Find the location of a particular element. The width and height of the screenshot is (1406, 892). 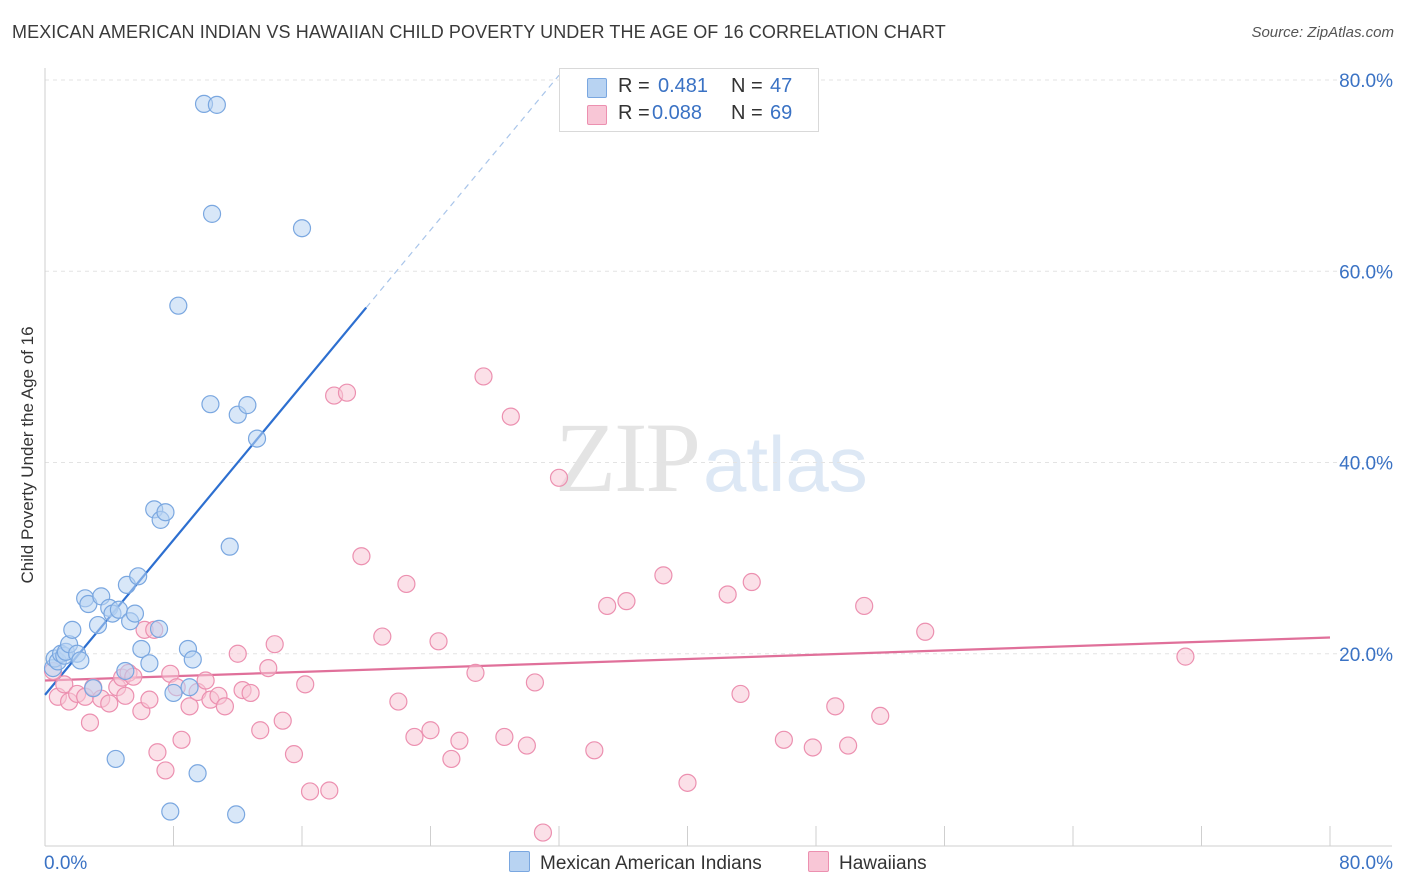

bottom-legend-label: Mexican American Indians is located at coordinates (651, 863).